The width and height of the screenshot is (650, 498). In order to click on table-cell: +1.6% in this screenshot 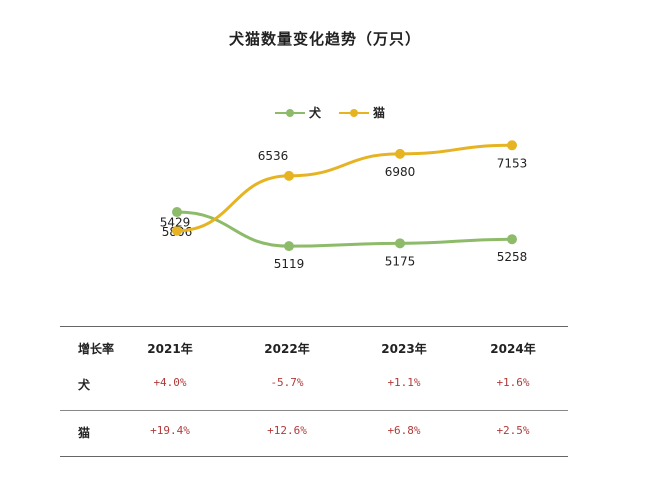, I will do `click(513, 382)`.